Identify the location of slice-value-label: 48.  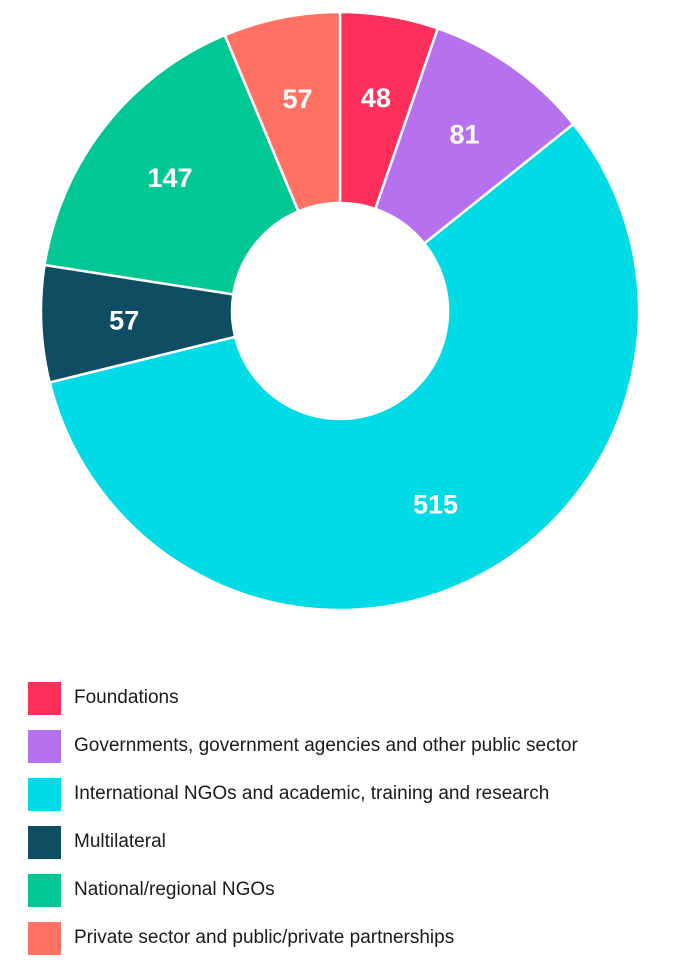
(376, 98).